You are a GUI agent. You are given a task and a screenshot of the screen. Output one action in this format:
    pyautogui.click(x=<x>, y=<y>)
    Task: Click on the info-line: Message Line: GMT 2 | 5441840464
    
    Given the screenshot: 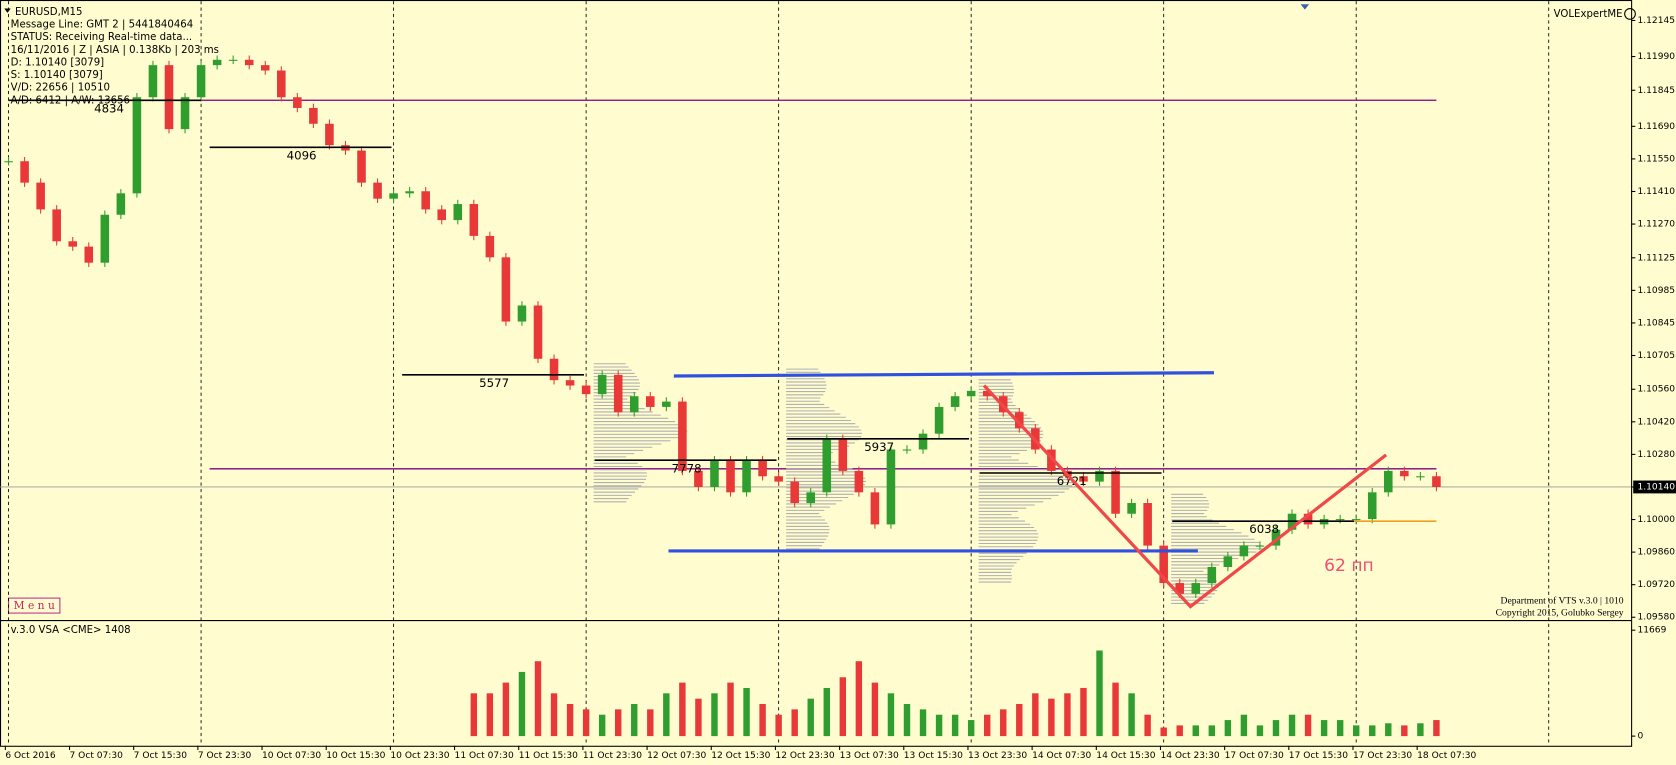 What is the action you would take?
    pyautogui.click(x=102, y=25)
    